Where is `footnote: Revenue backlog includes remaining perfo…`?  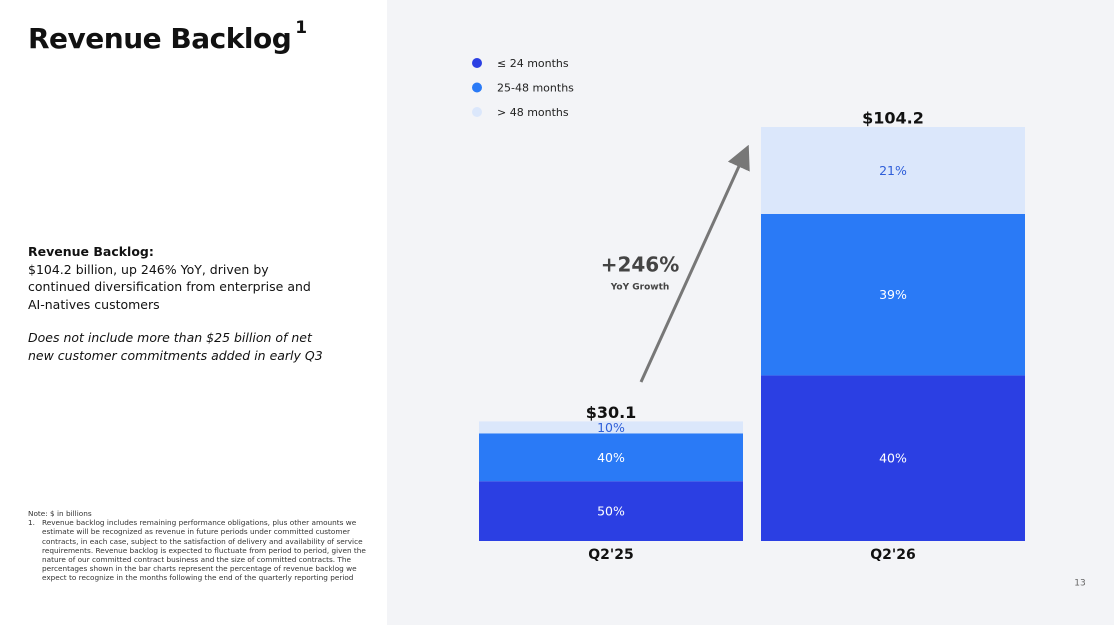 footnote: Revenue backlog includes remaining perfo… is located at coordinates (204, 550).